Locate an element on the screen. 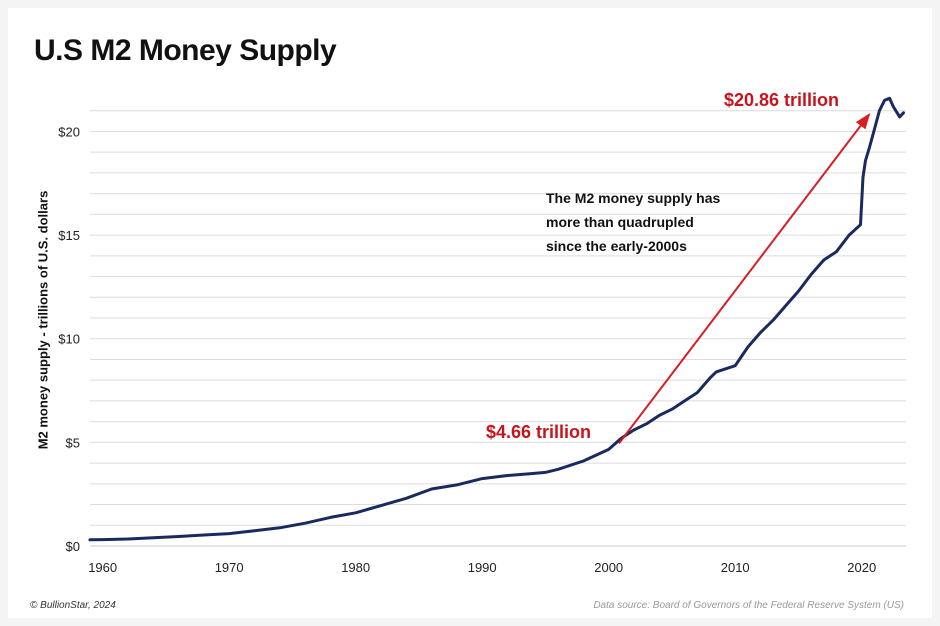 This screenshot has height=626, width=940. x-axis: 1960 1970 1980 1990 2000 2010 2020 is located at coordinates (482, 567).